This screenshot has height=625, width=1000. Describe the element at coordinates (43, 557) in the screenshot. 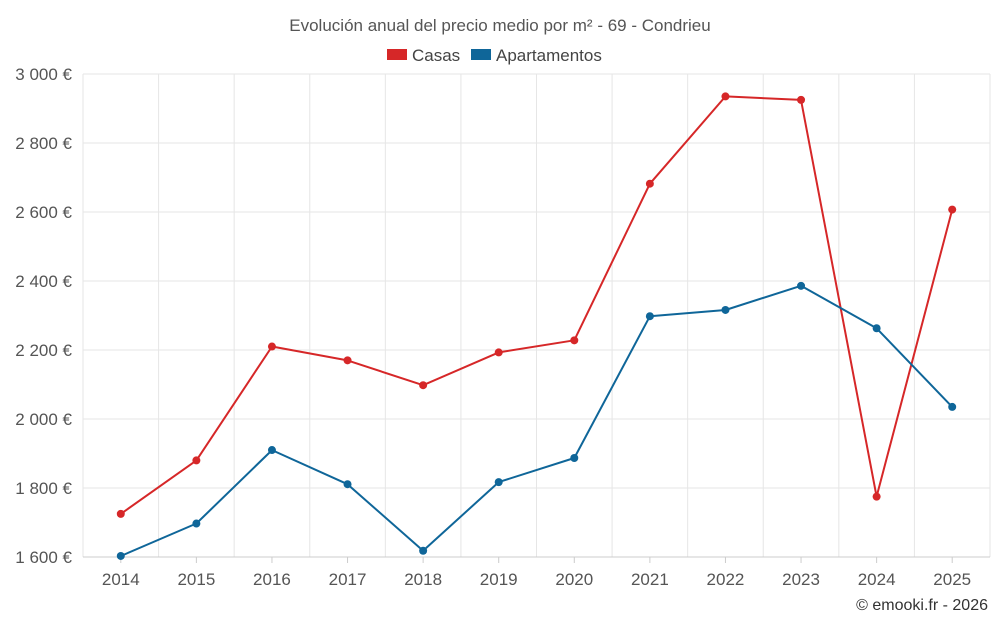

I see `y-tick-label: 1 600 €` at that location.